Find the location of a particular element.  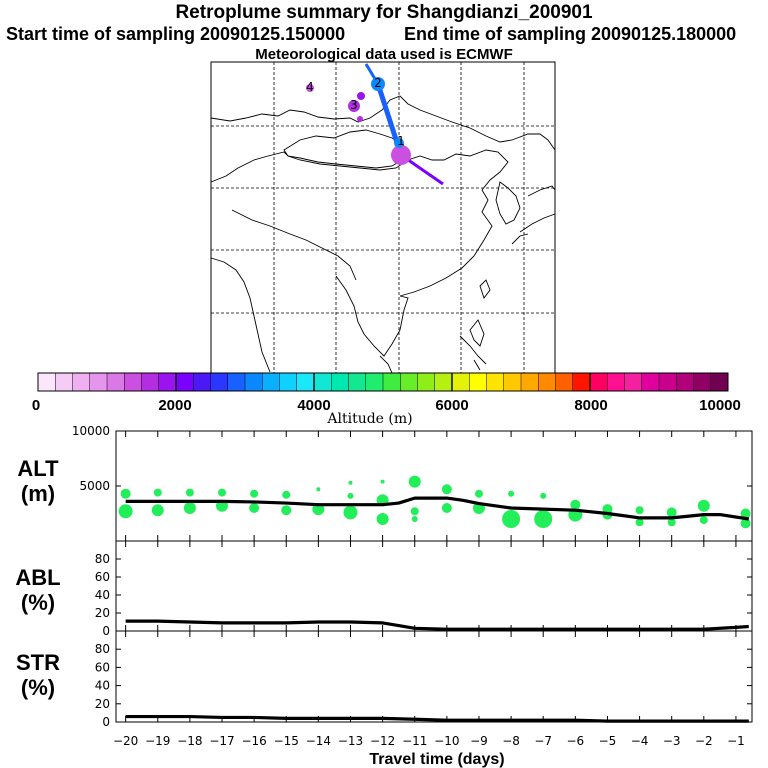

colorbar-axis-label: Altitude (m) is located at coordinates (369, 419).